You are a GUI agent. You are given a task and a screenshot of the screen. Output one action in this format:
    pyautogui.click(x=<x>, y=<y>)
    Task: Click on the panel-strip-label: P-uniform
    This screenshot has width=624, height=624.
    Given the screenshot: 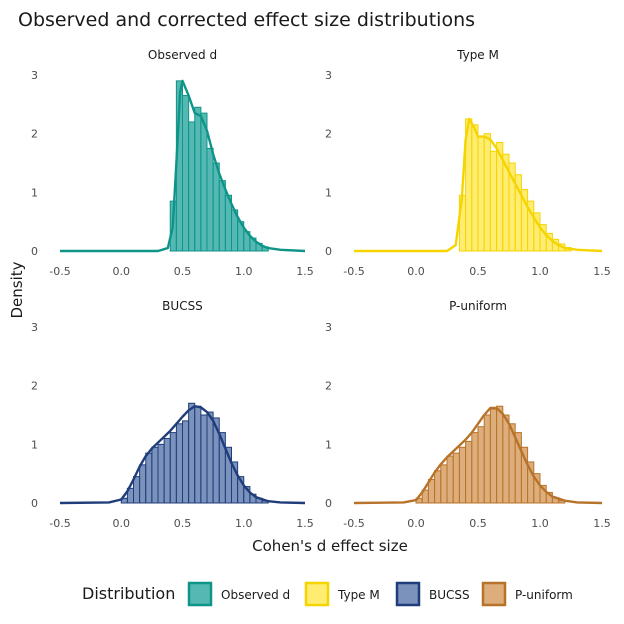 What is the action you would take?
    pyautogui.click(x=478, y=306)
    